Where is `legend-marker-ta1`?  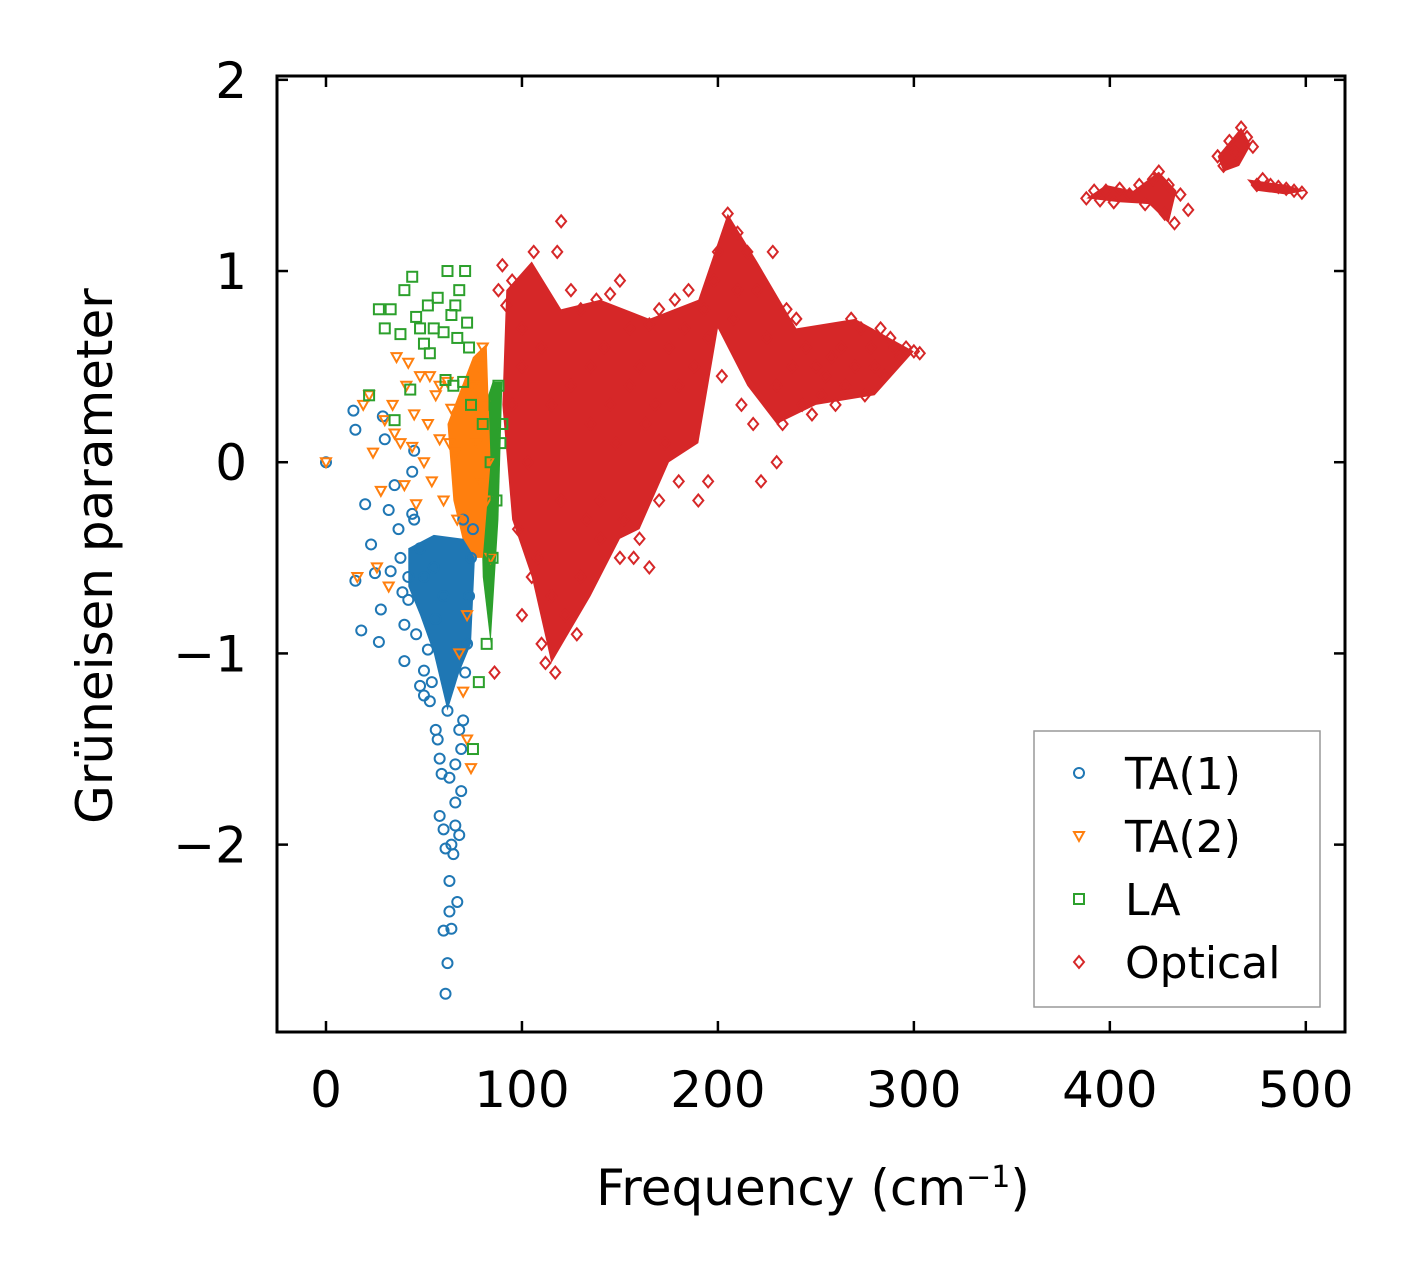
legend-marker-ta1 is located at coordinates (1079, 773).